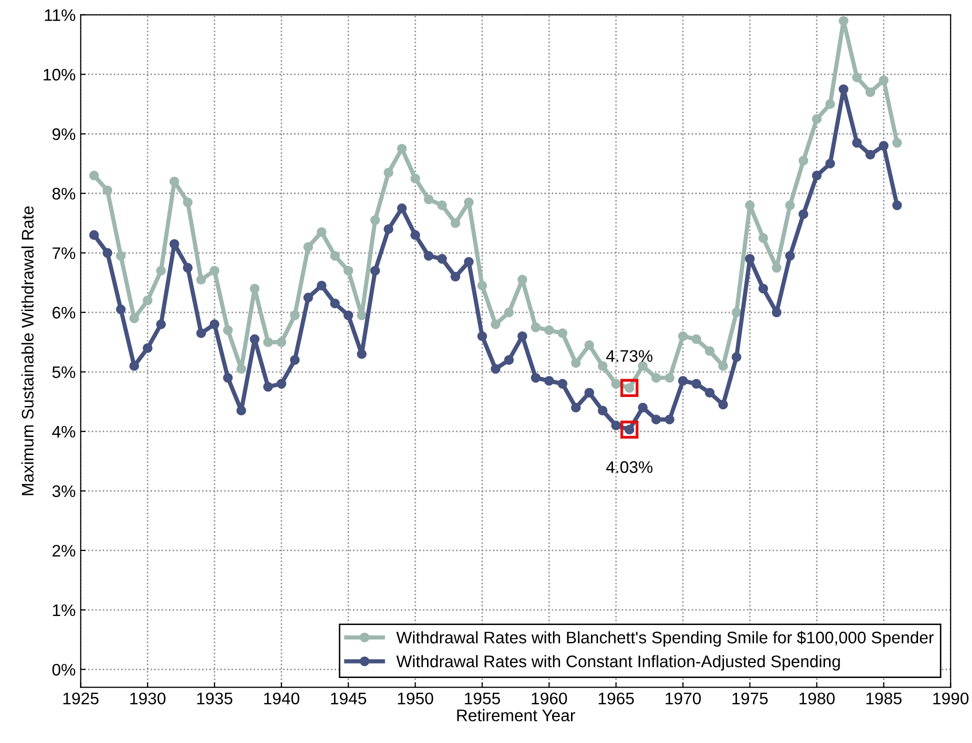 The width and height of the screenshot is (972, 743). I want to click on y-axis-title: Maximum Sustainable Withdrawal Rate, so click(27, 351).